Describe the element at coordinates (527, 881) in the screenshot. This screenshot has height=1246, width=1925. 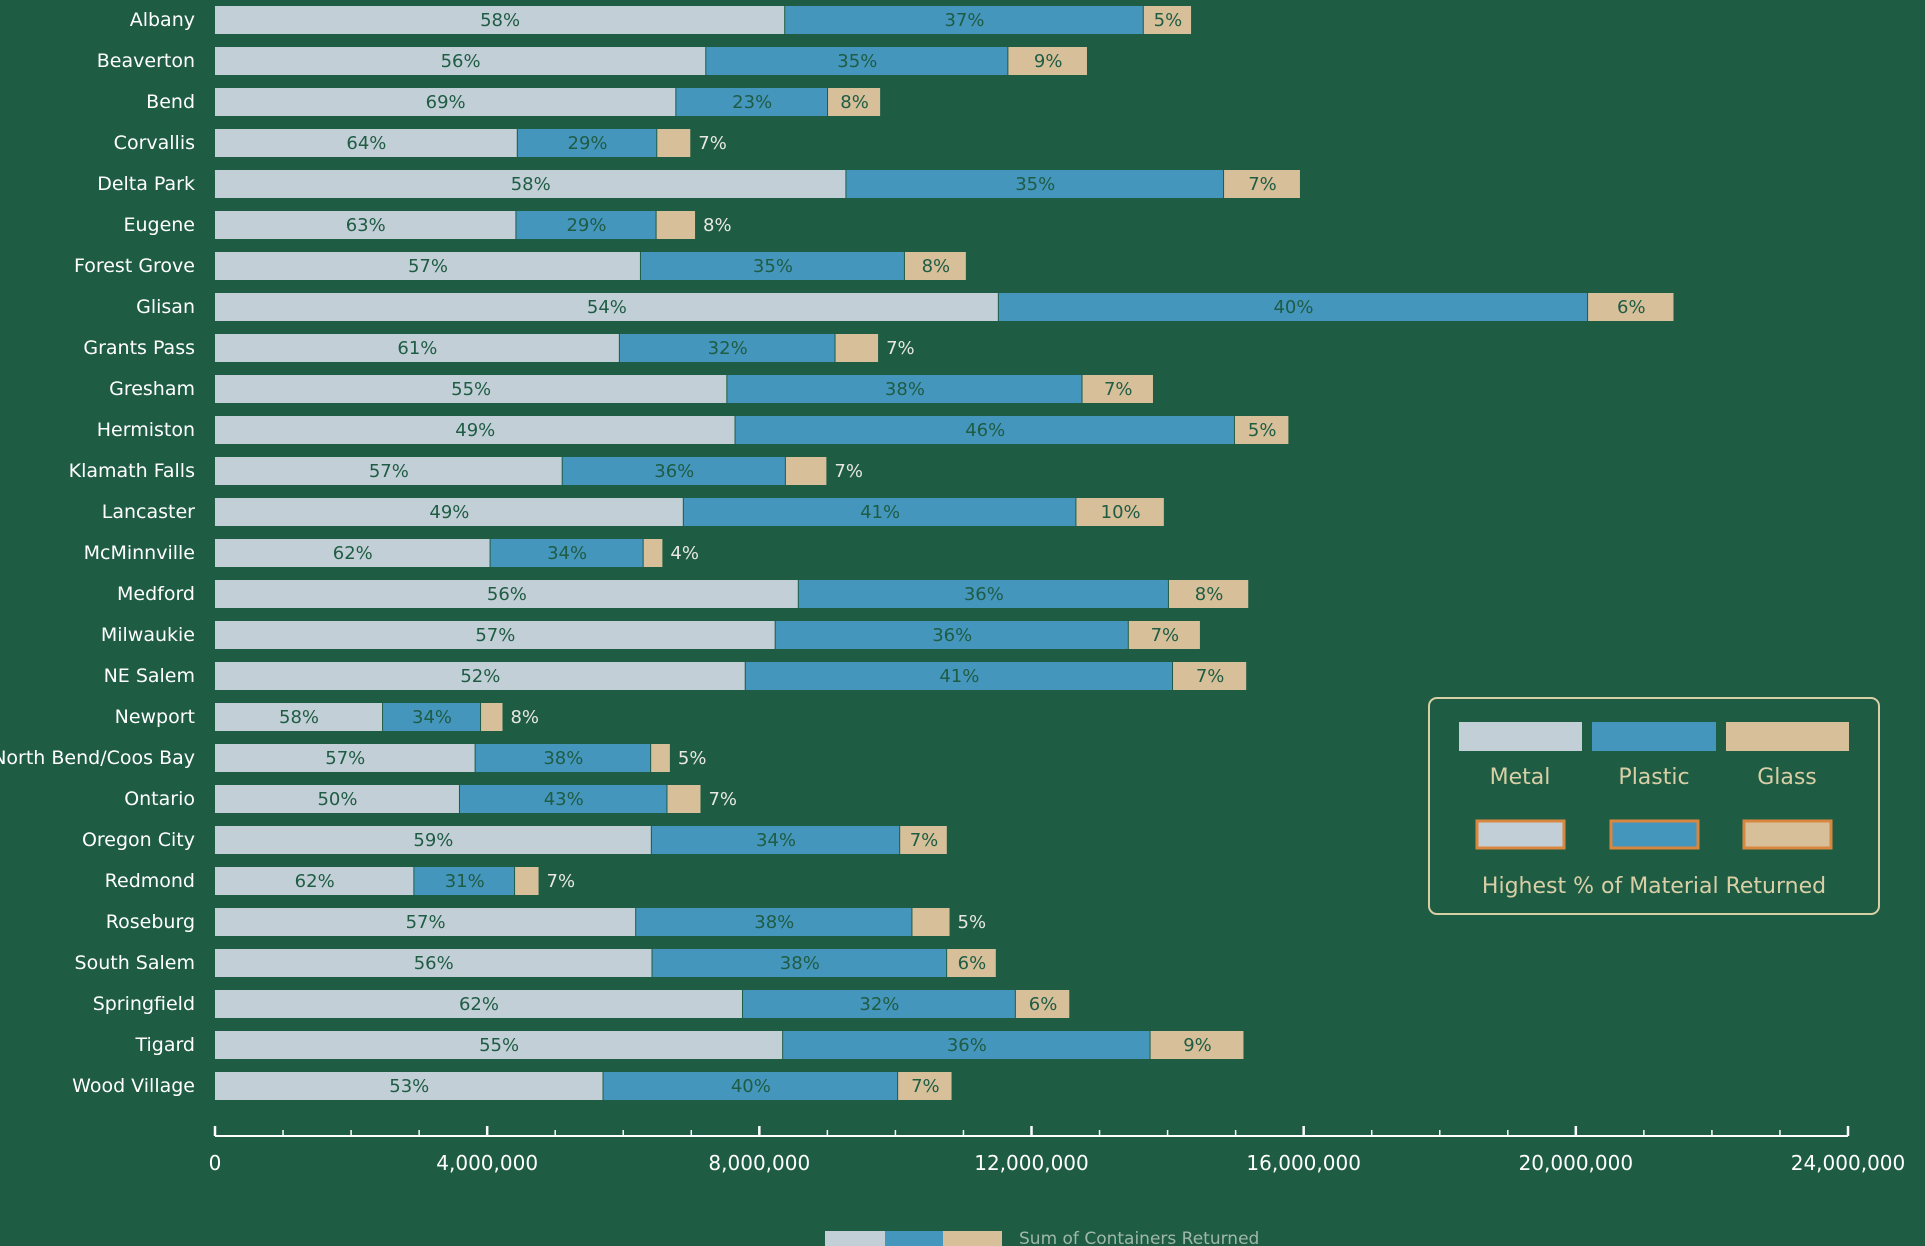
I see `bar-glass-redmond` at that location.